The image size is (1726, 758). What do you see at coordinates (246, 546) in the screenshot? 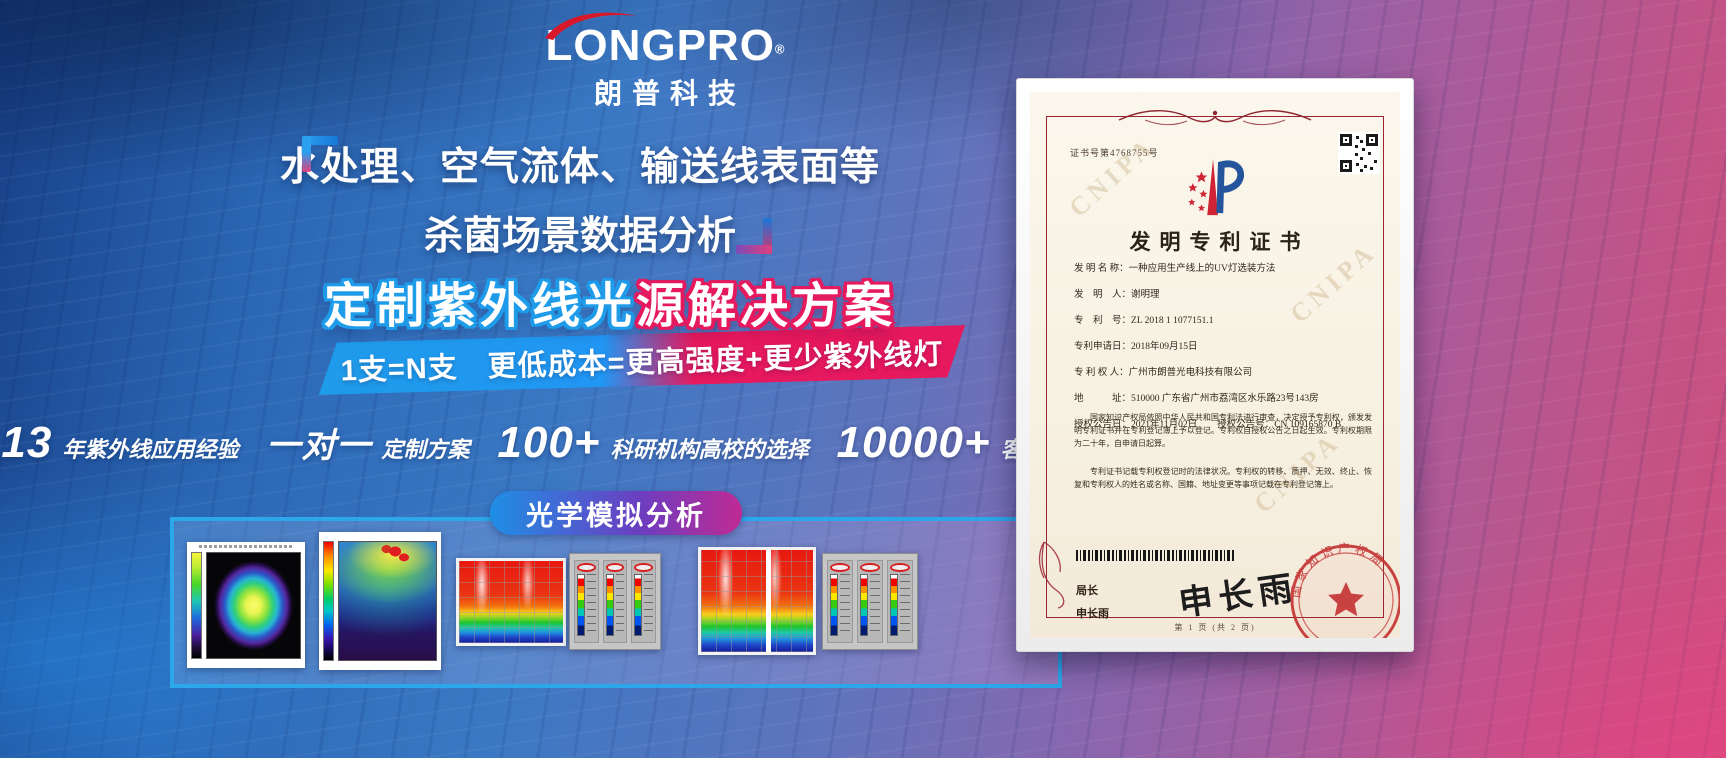
I see `thumb-title-bar` at bounding box center [246, 546].